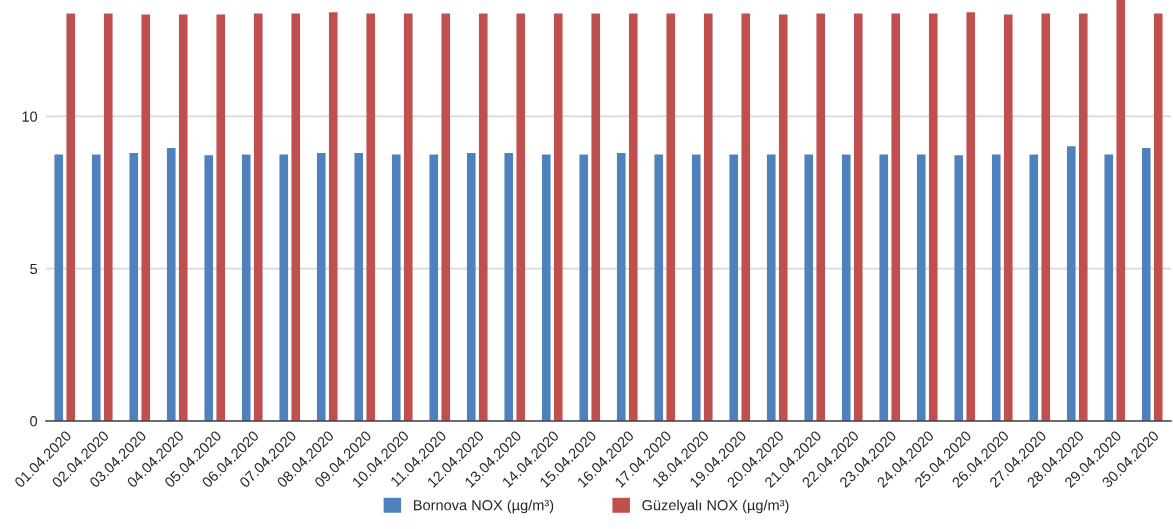 Image resolution: width=1173 pixels, height=529 pixels. I want to click on legend-label: Güzelyalı NOX (µg/m³), so click(715, 506).